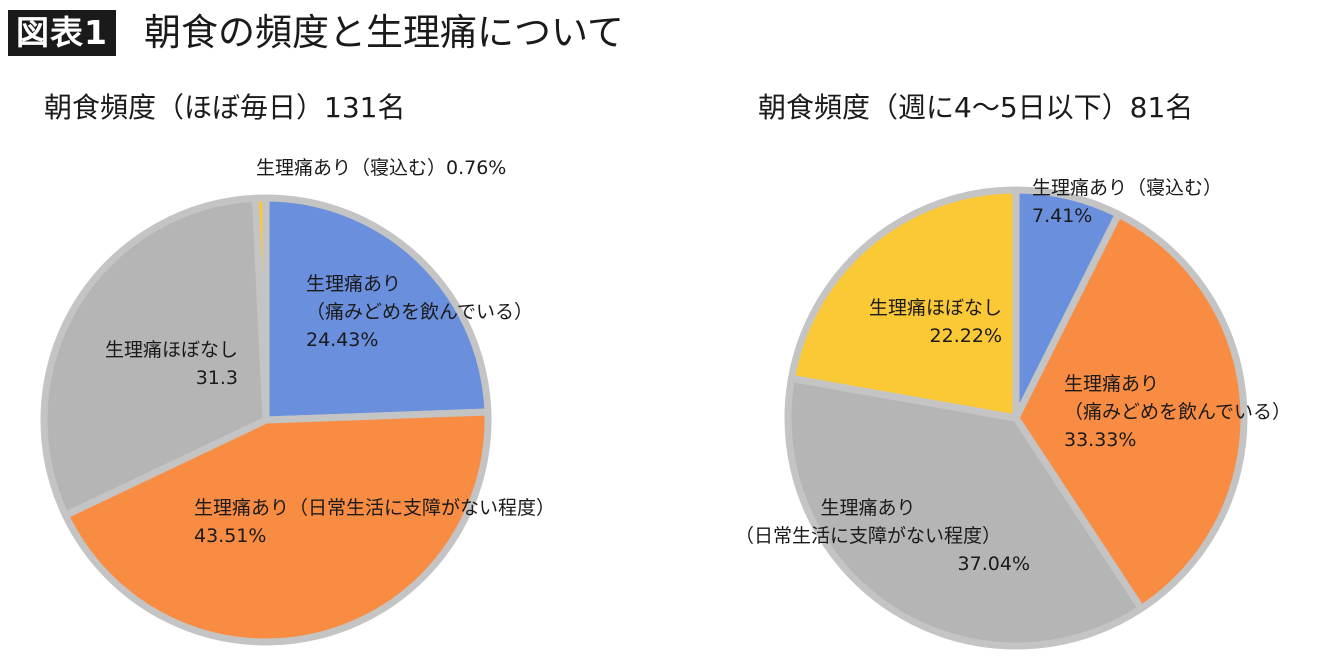  I want to click on left-label-nopain-text: 生理痛ほぼなし, so click(171, 350).